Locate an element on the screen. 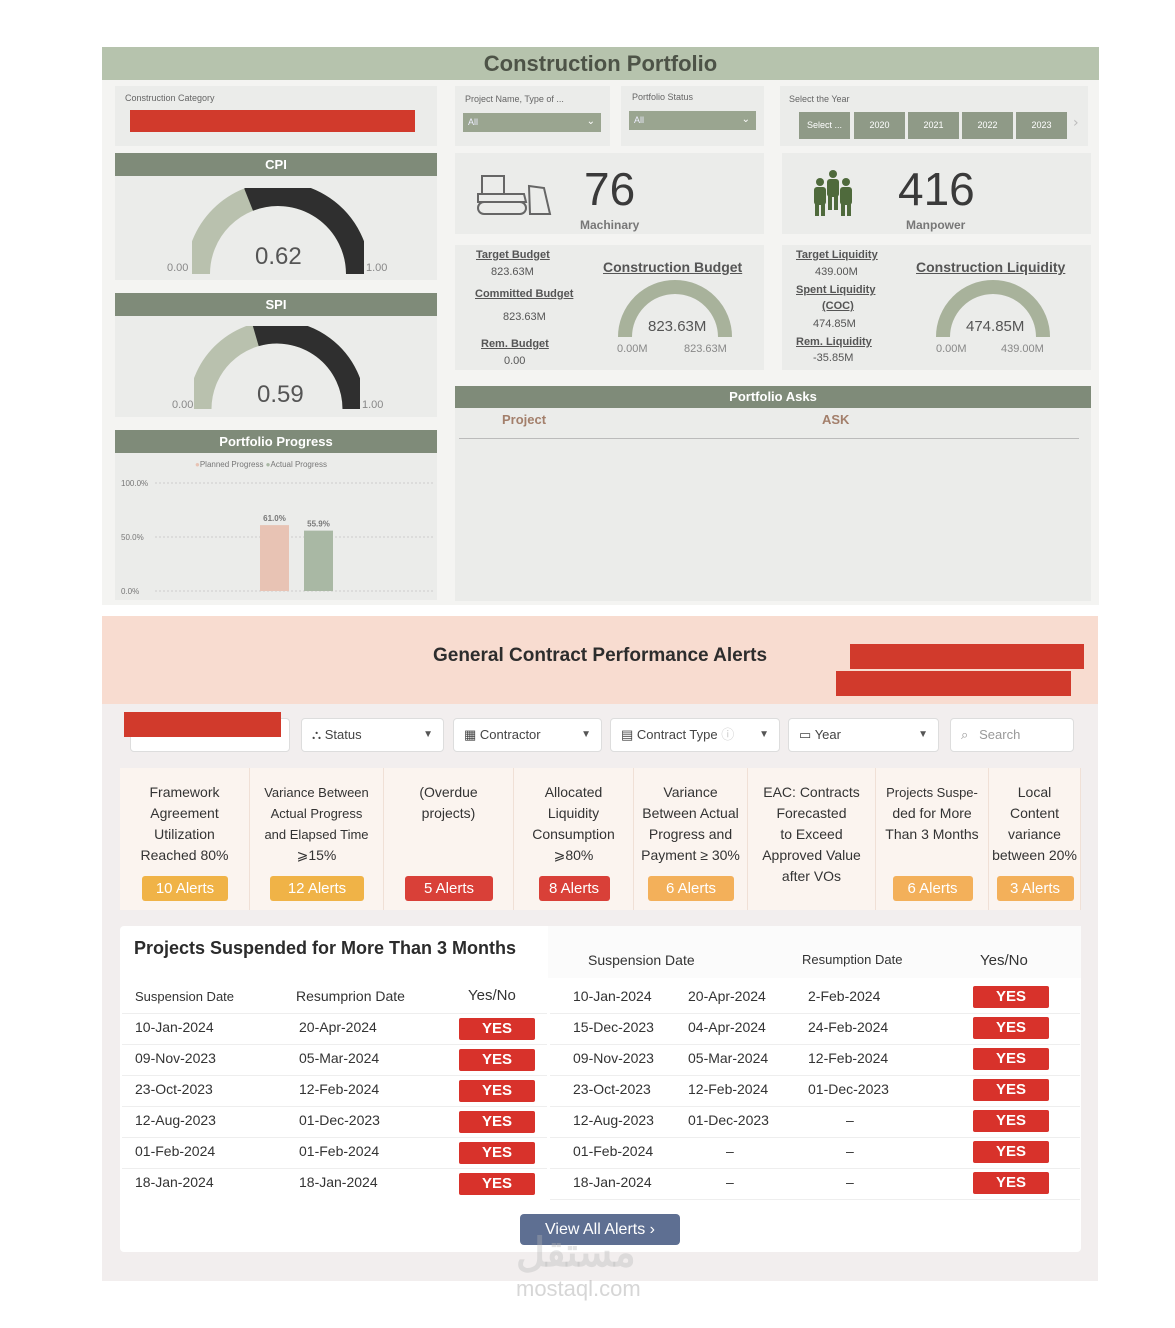  alert-count-badge: 8 Alerts is located at coordinates (574, 888).